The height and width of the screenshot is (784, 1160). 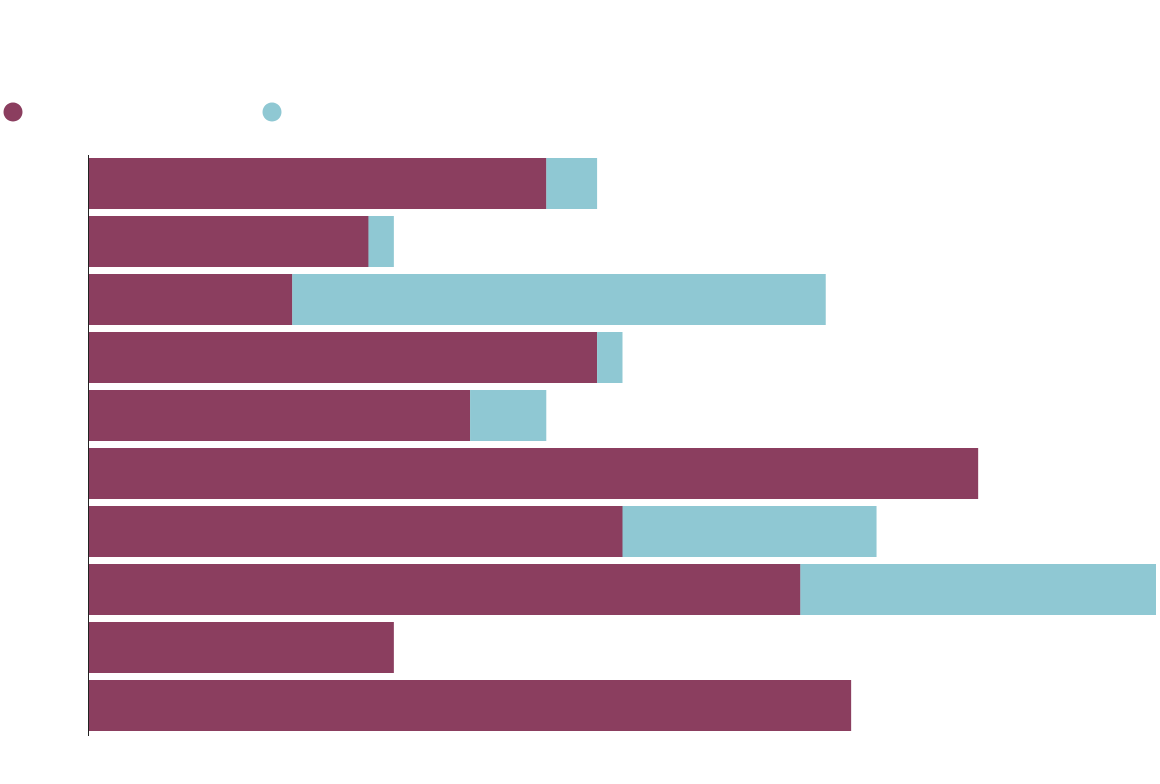 What do you see at coordinates (572, 183) in the screenshot?
I see `bar-series2-row1` at bounding box center [572, 183].